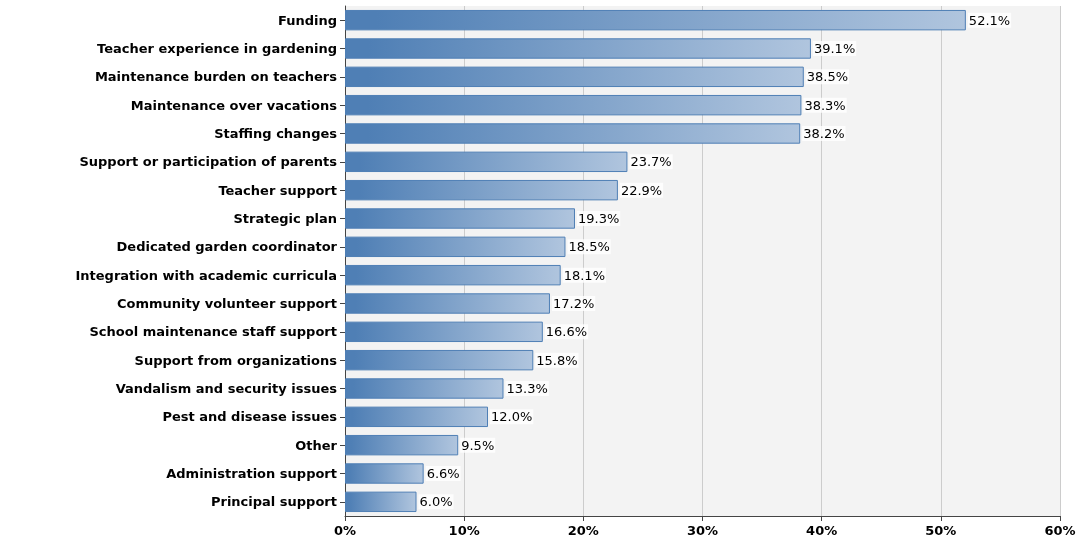 The width and height of the screenshot is (1086, 546). What do you see at coordinates (834, 48) in the screenshot?
I see `data-label: 39.1%` at bounding box center [834, 48].